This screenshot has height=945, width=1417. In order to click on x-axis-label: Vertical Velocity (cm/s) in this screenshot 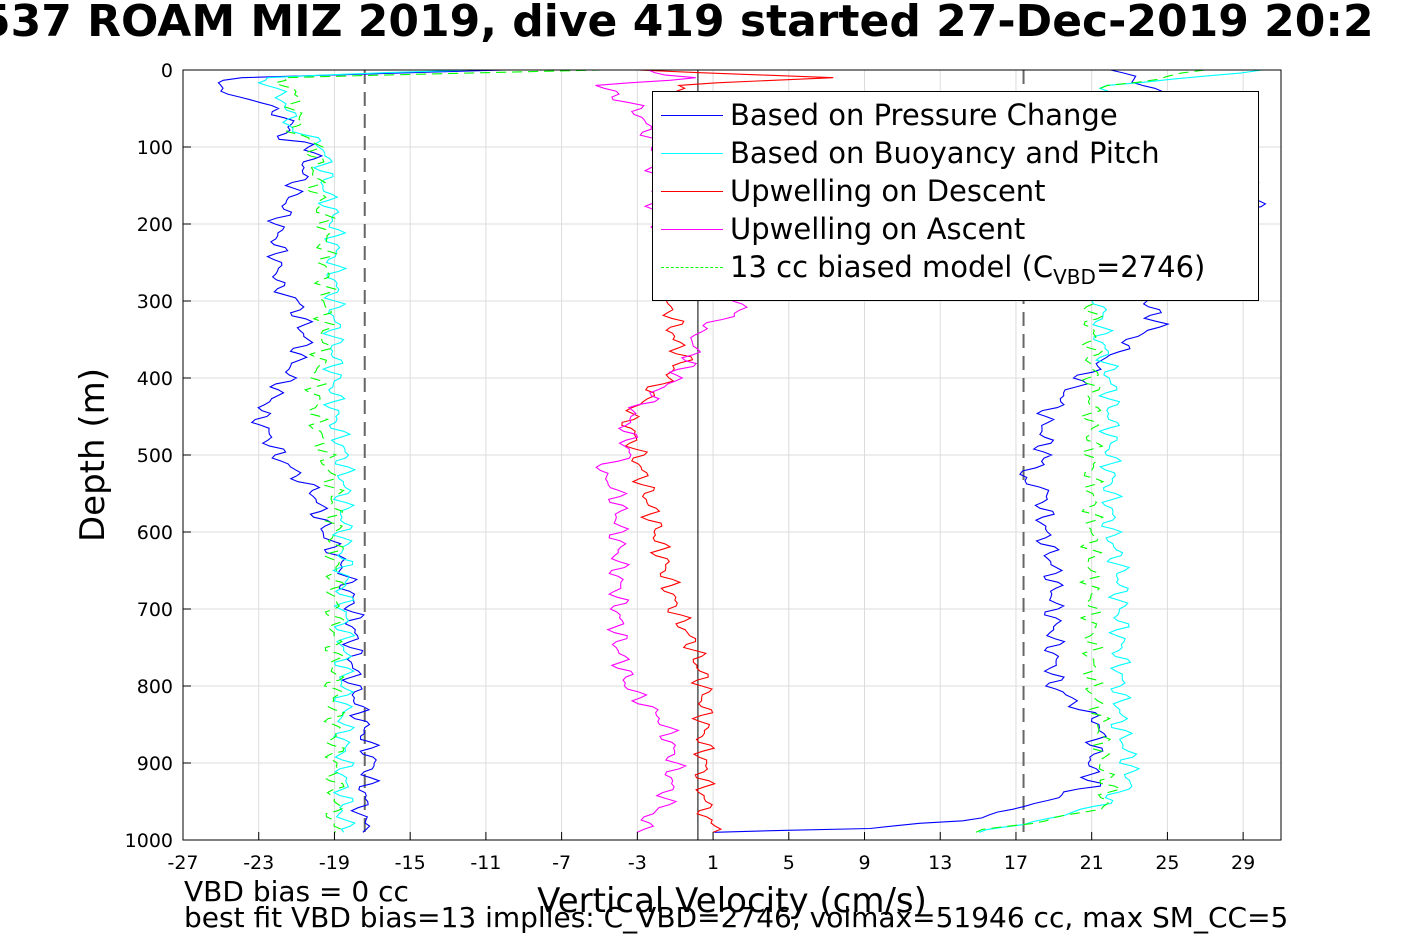, I will do `click(732, 901)`.